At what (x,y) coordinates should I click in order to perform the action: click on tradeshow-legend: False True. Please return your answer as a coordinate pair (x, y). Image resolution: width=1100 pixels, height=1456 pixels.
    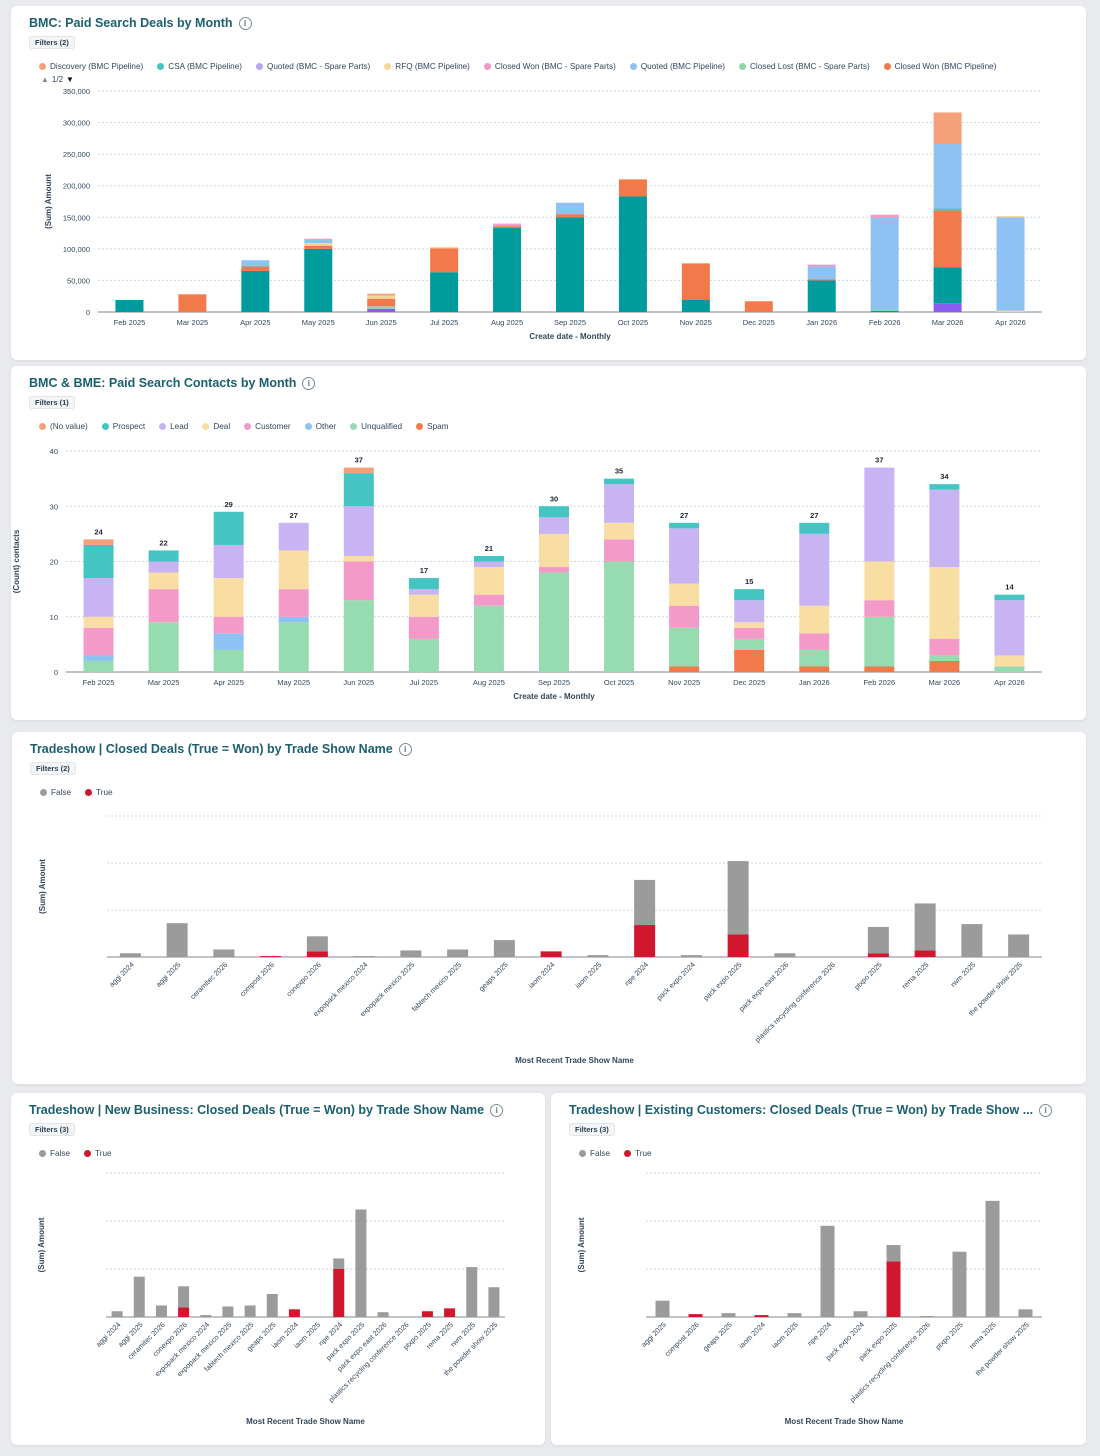
    Looking at the image, I should click on (76, 792).